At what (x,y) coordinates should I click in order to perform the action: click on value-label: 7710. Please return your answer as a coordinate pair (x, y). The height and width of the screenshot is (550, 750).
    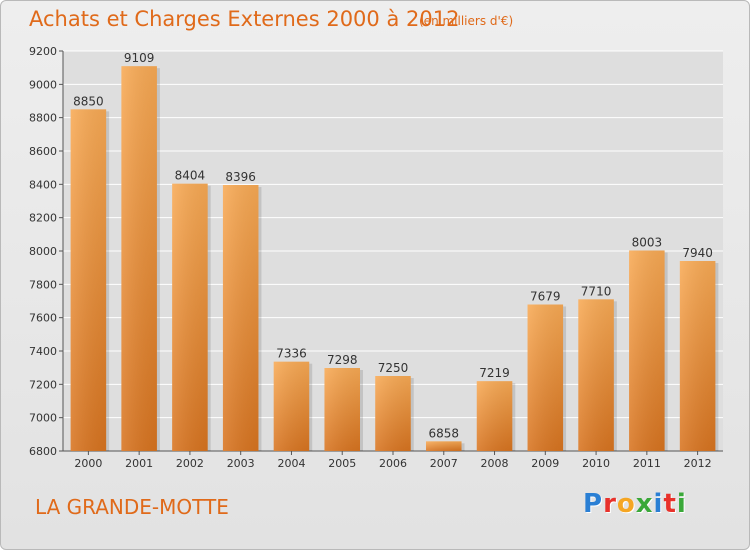
    Looking at the image, I should click on (596, 291).